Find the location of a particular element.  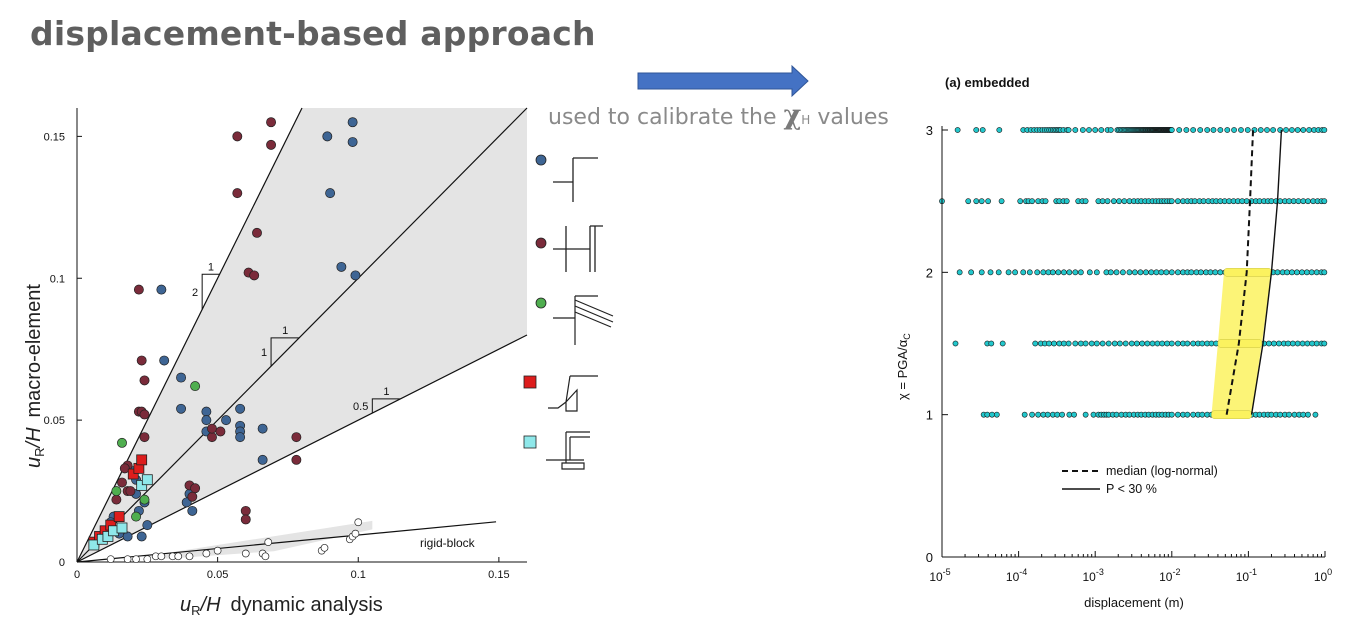

right-arrow-icon is located at coordinates (723, 81).